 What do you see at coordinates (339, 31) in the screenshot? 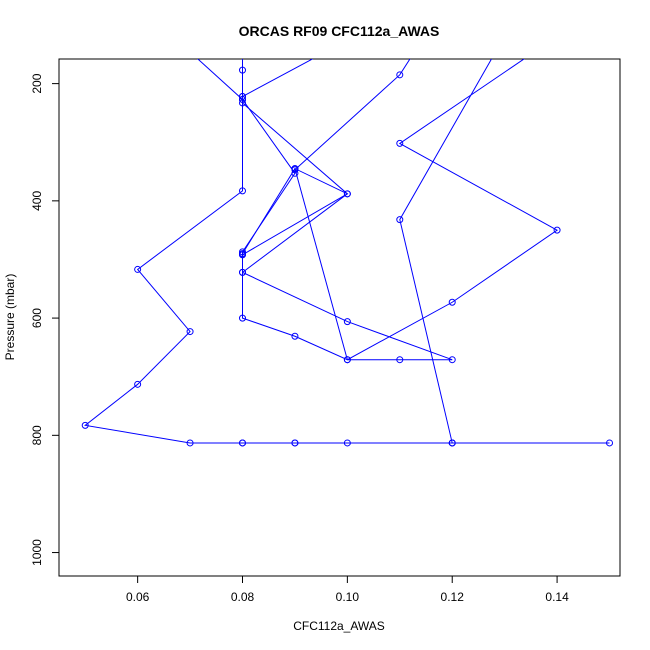
I see `chart-title: ORCAS RF09 CFC112a_AWAS` at bounding box center [339, 31].